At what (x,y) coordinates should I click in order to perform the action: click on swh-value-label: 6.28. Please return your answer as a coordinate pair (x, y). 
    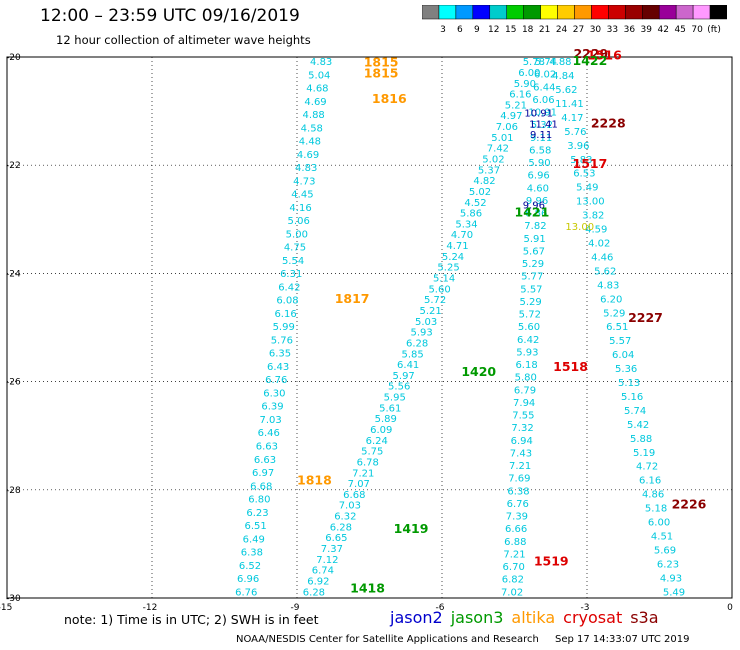
    Looking at the image, I should click on (314, 592).